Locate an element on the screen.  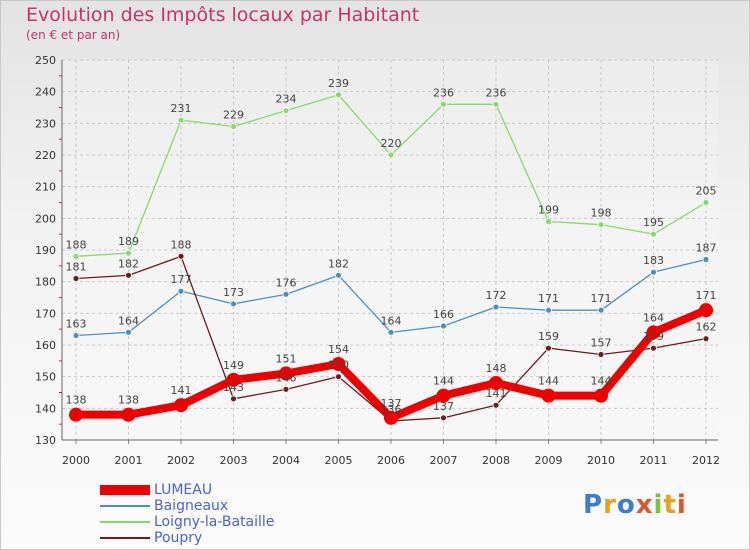
data-label: 198 is located at coordinates (601, 213).